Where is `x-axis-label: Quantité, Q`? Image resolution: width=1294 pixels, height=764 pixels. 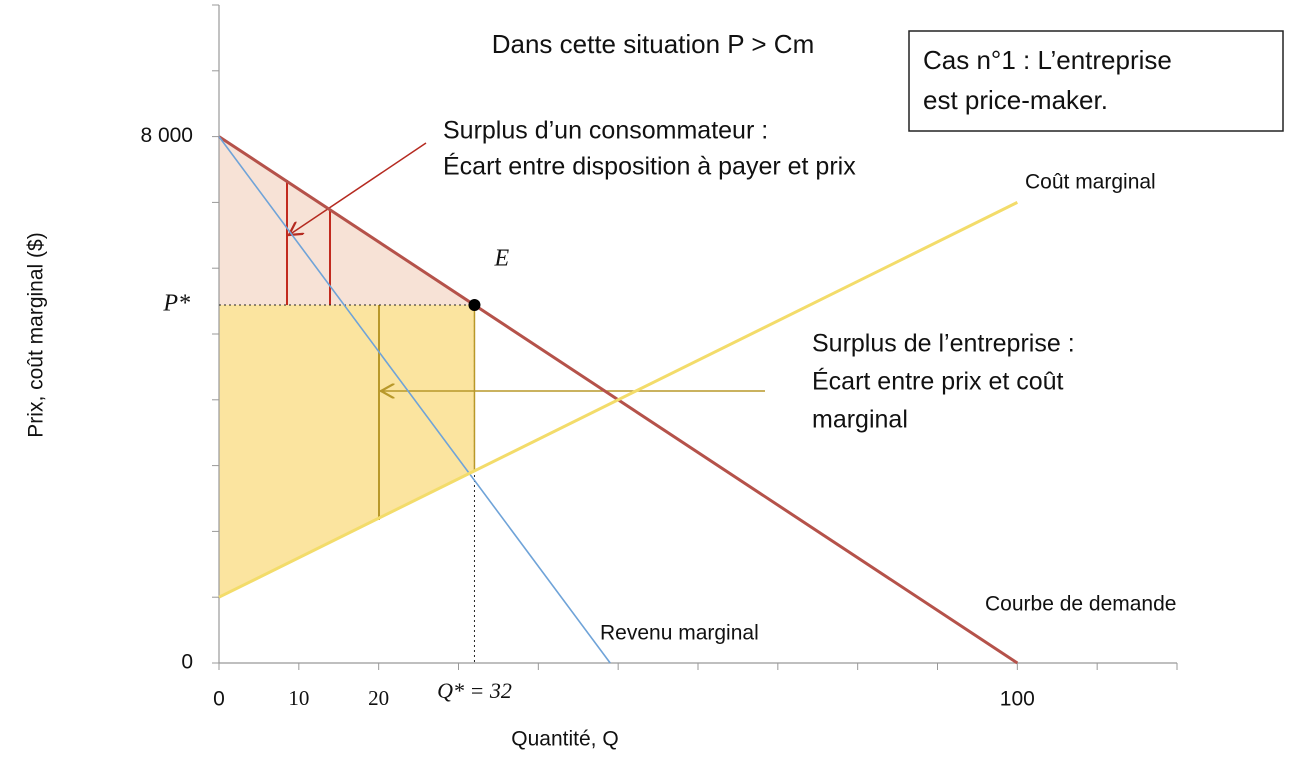 x-axis-label: Quantité, Q is located at coordinates (564, 739).